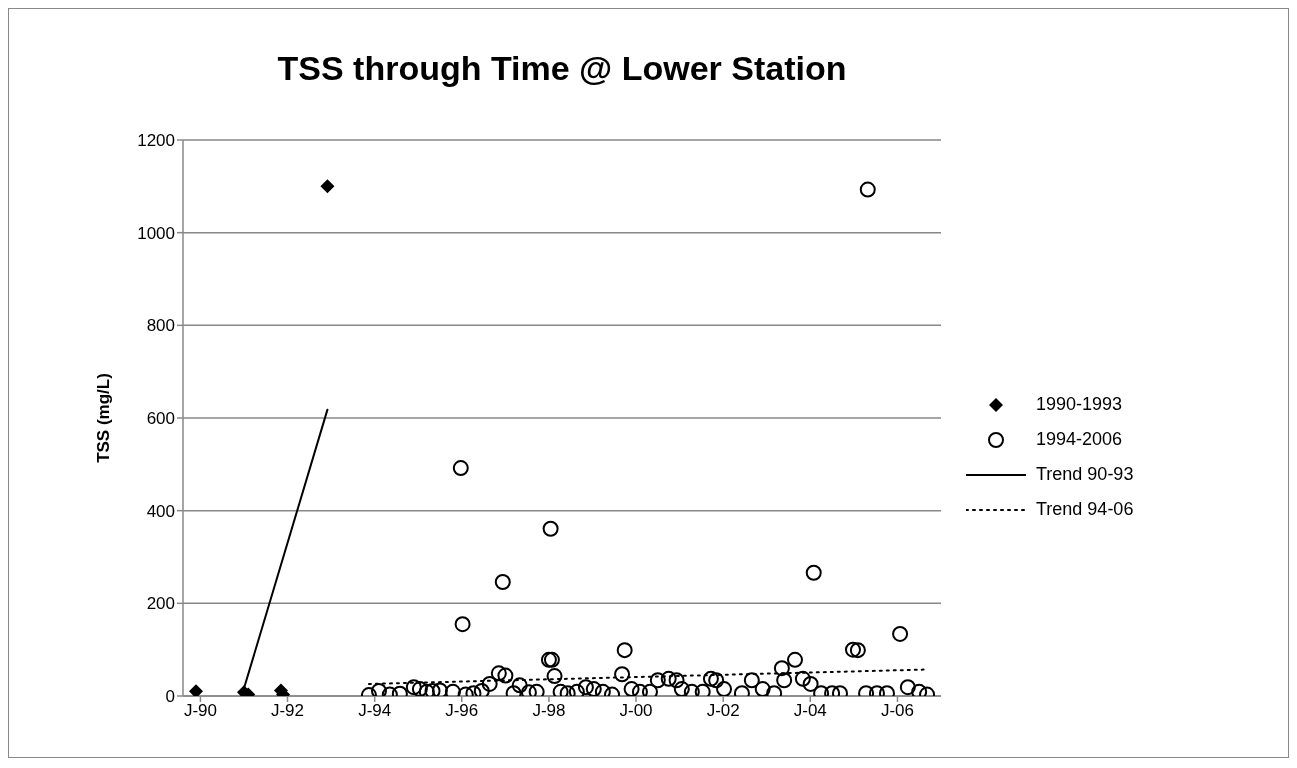 This screenshot has width=1297, height=768. Describe the element at coordinates (1079, 404) in the screenshot. I see `legend-label: 1990-1993` at that location.